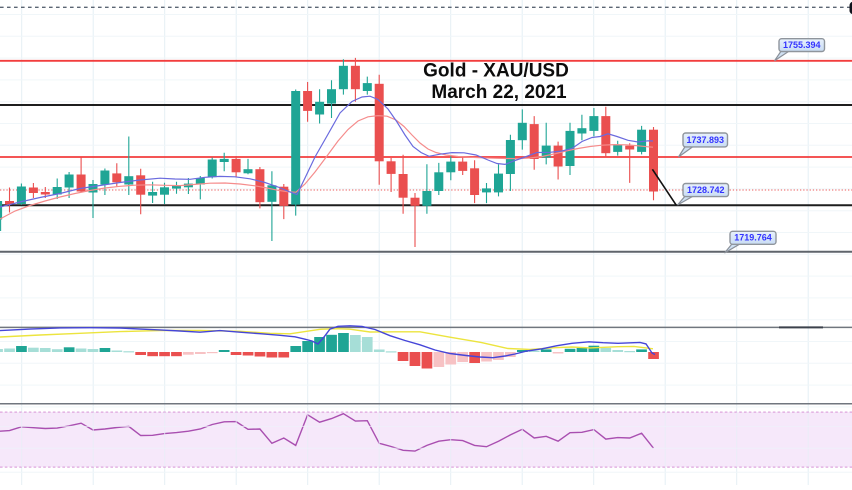  Describe the element at coordinates (499, 92) in the screenshot. I see `svg-text: March 22, 2021` at that location.